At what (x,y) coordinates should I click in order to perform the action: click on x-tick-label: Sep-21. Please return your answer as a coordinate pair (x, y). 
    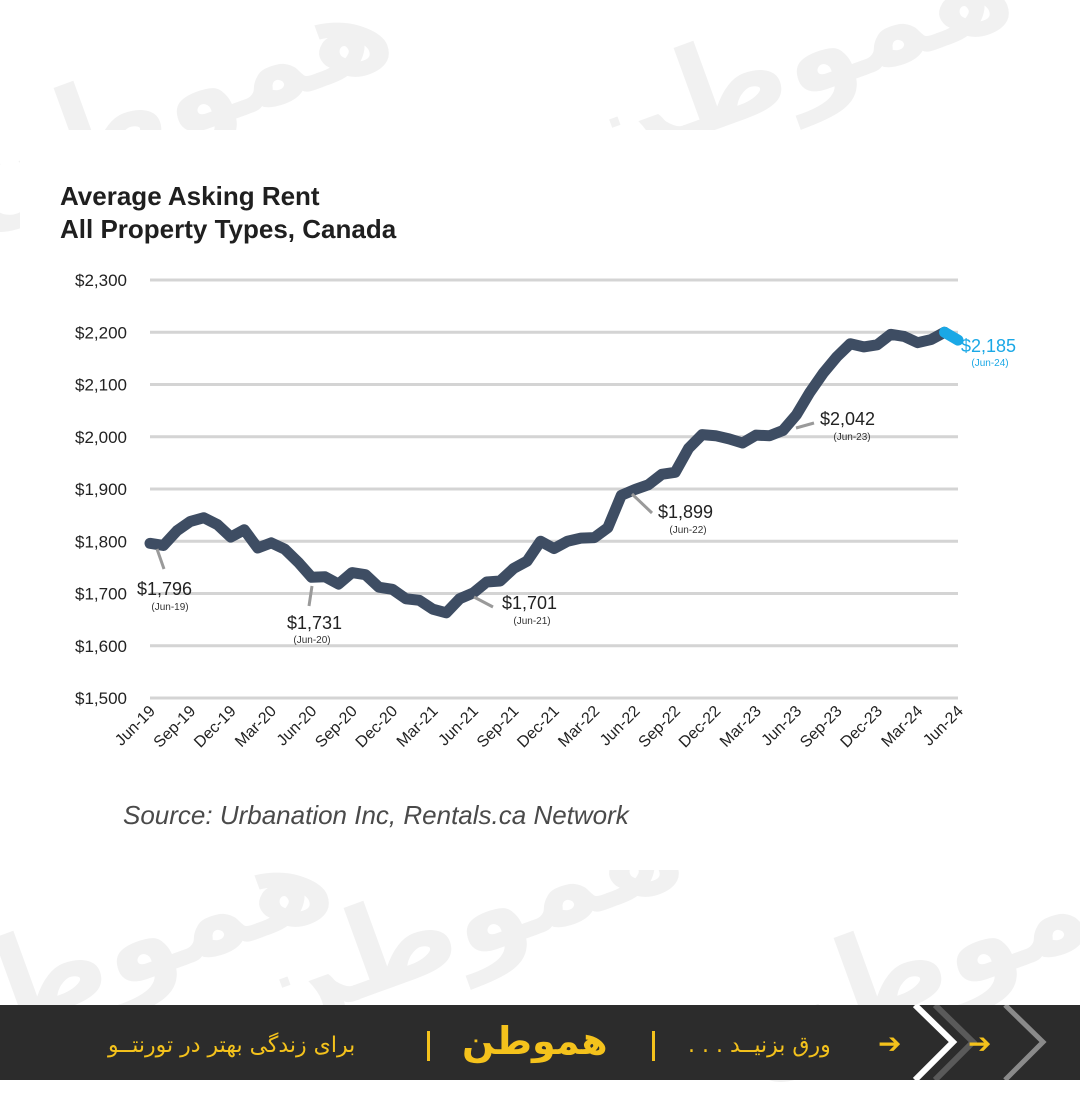
    Looking at the image, I should click on (498, 727).